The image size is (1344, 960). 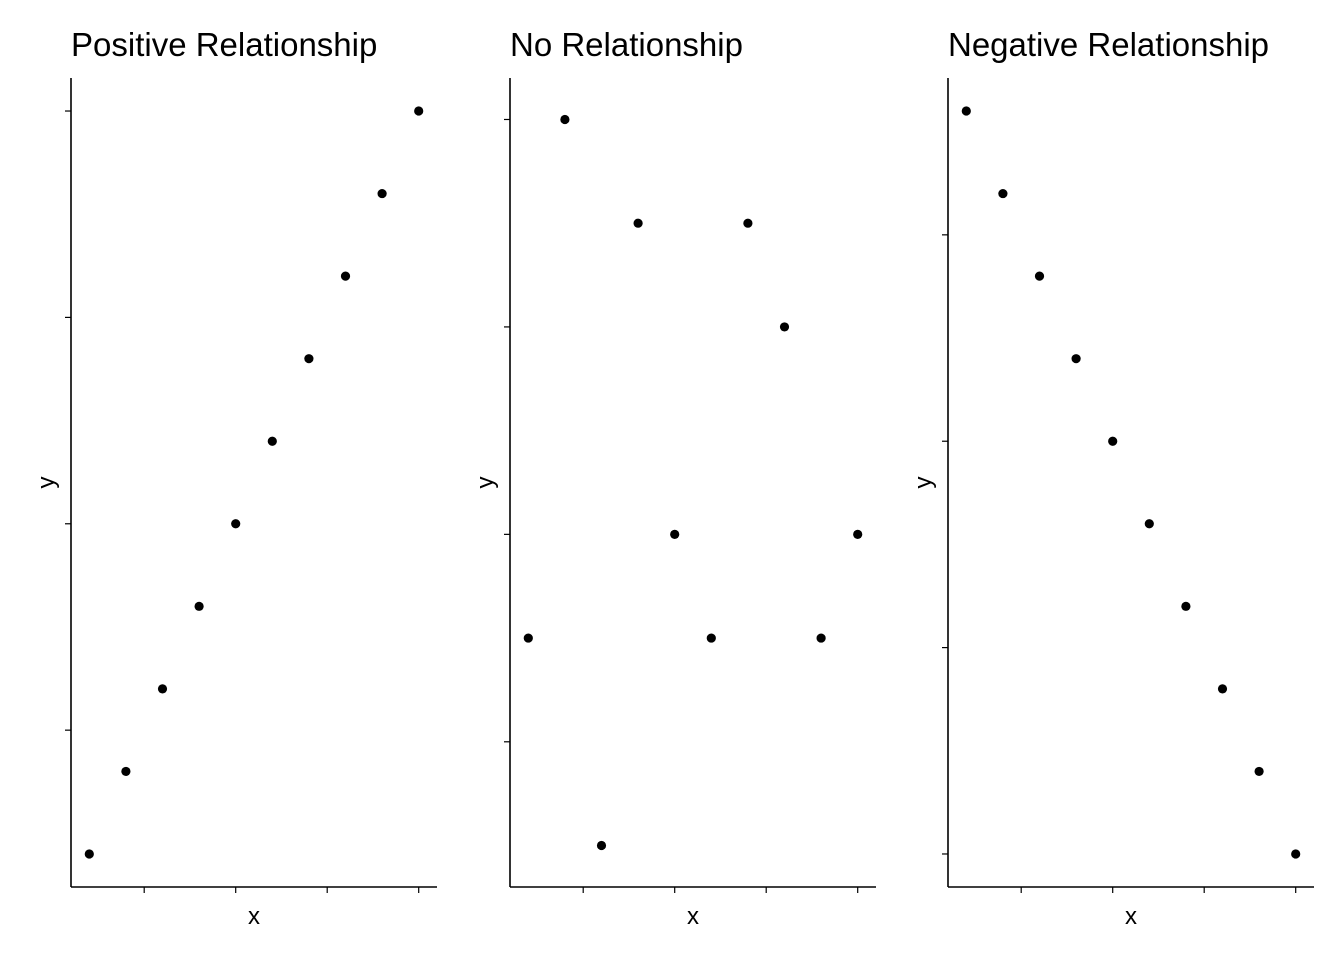 I want to click on chart-title: No Relationship, so click(x=626, y=44).